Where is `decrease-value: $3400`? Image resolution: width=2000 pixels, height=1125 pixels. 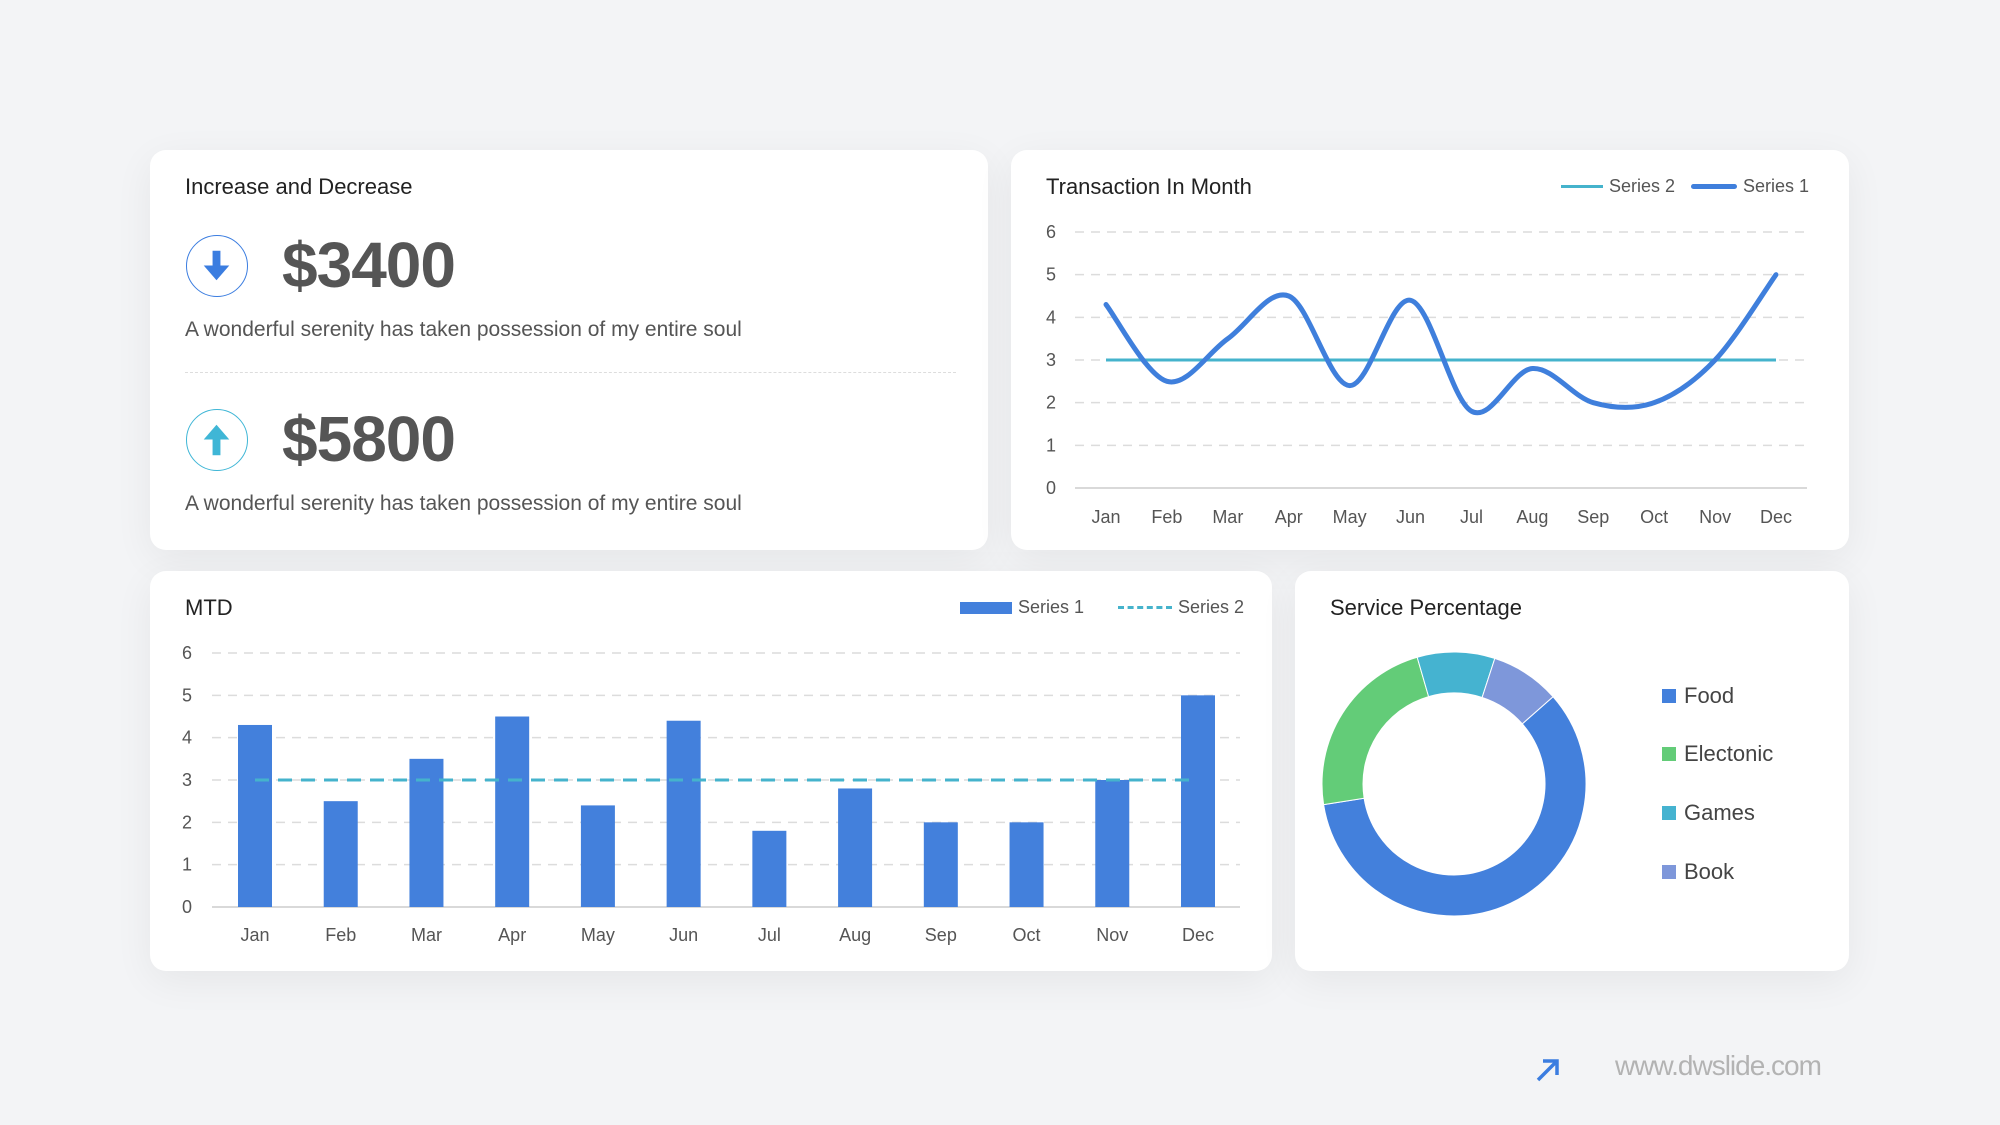 decrease-value: $3400 is located at coordinates (369, 265).